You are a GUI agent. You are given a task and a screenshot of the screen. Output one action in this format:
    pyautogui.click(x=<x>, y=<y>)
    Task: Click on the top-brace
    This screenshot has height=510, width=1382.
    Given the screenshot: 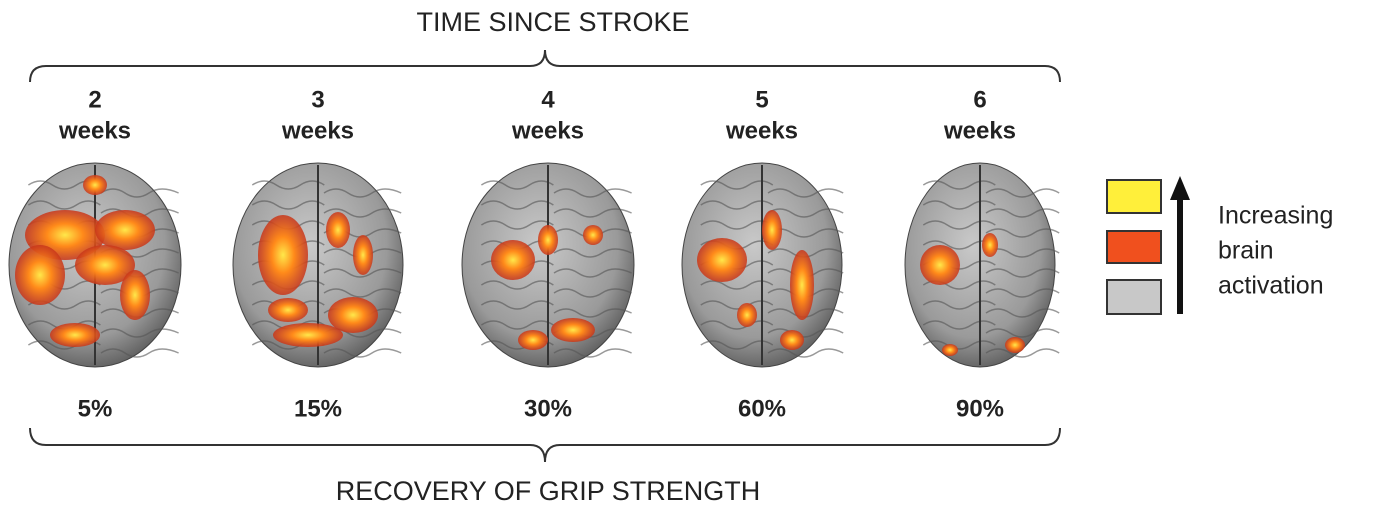 What is the action you would take?
    pyautogui.click(x=545, y=66)
    